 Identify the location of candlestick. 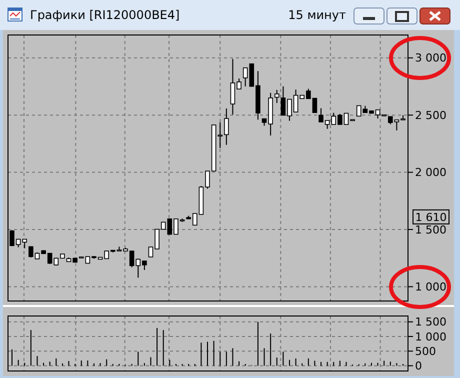
(277, 96).